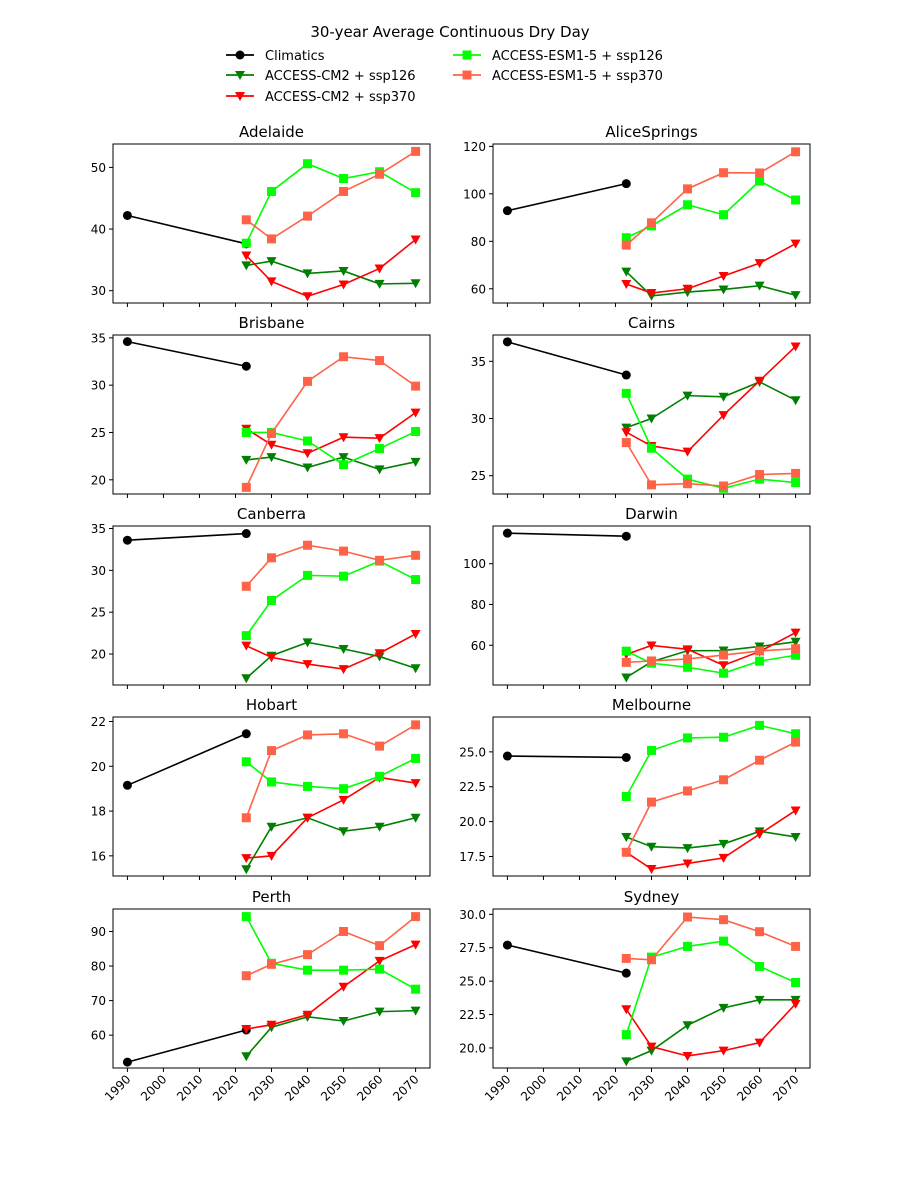 The width and height of the screenshot is (900, 1200). I want to click on subplot-alicesprings: AliceSprings 60 80 100 120, so click(637, 215).